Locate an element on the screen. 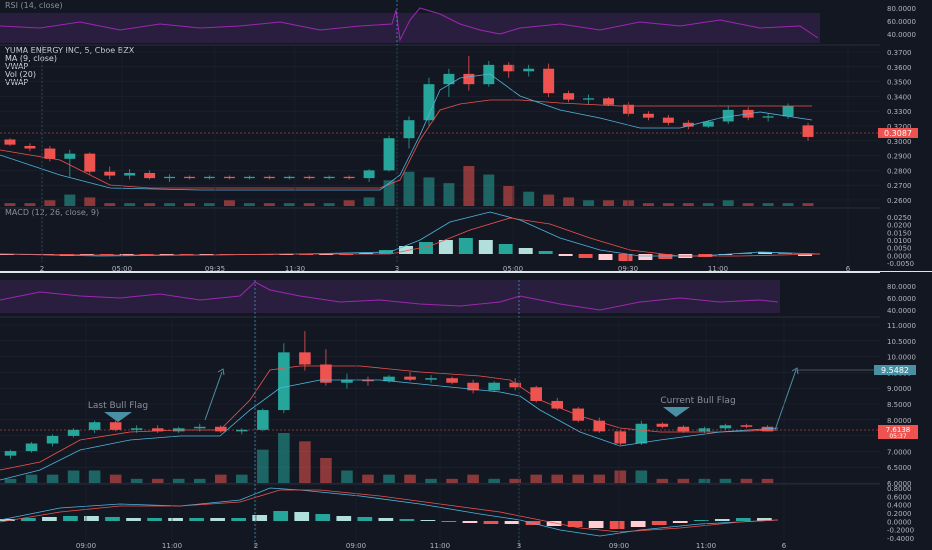 Image resolution: width=932 pixels, height=550 pixels. bottom-price-tick-2: 10.0000 is located at coordinates (901, 358).